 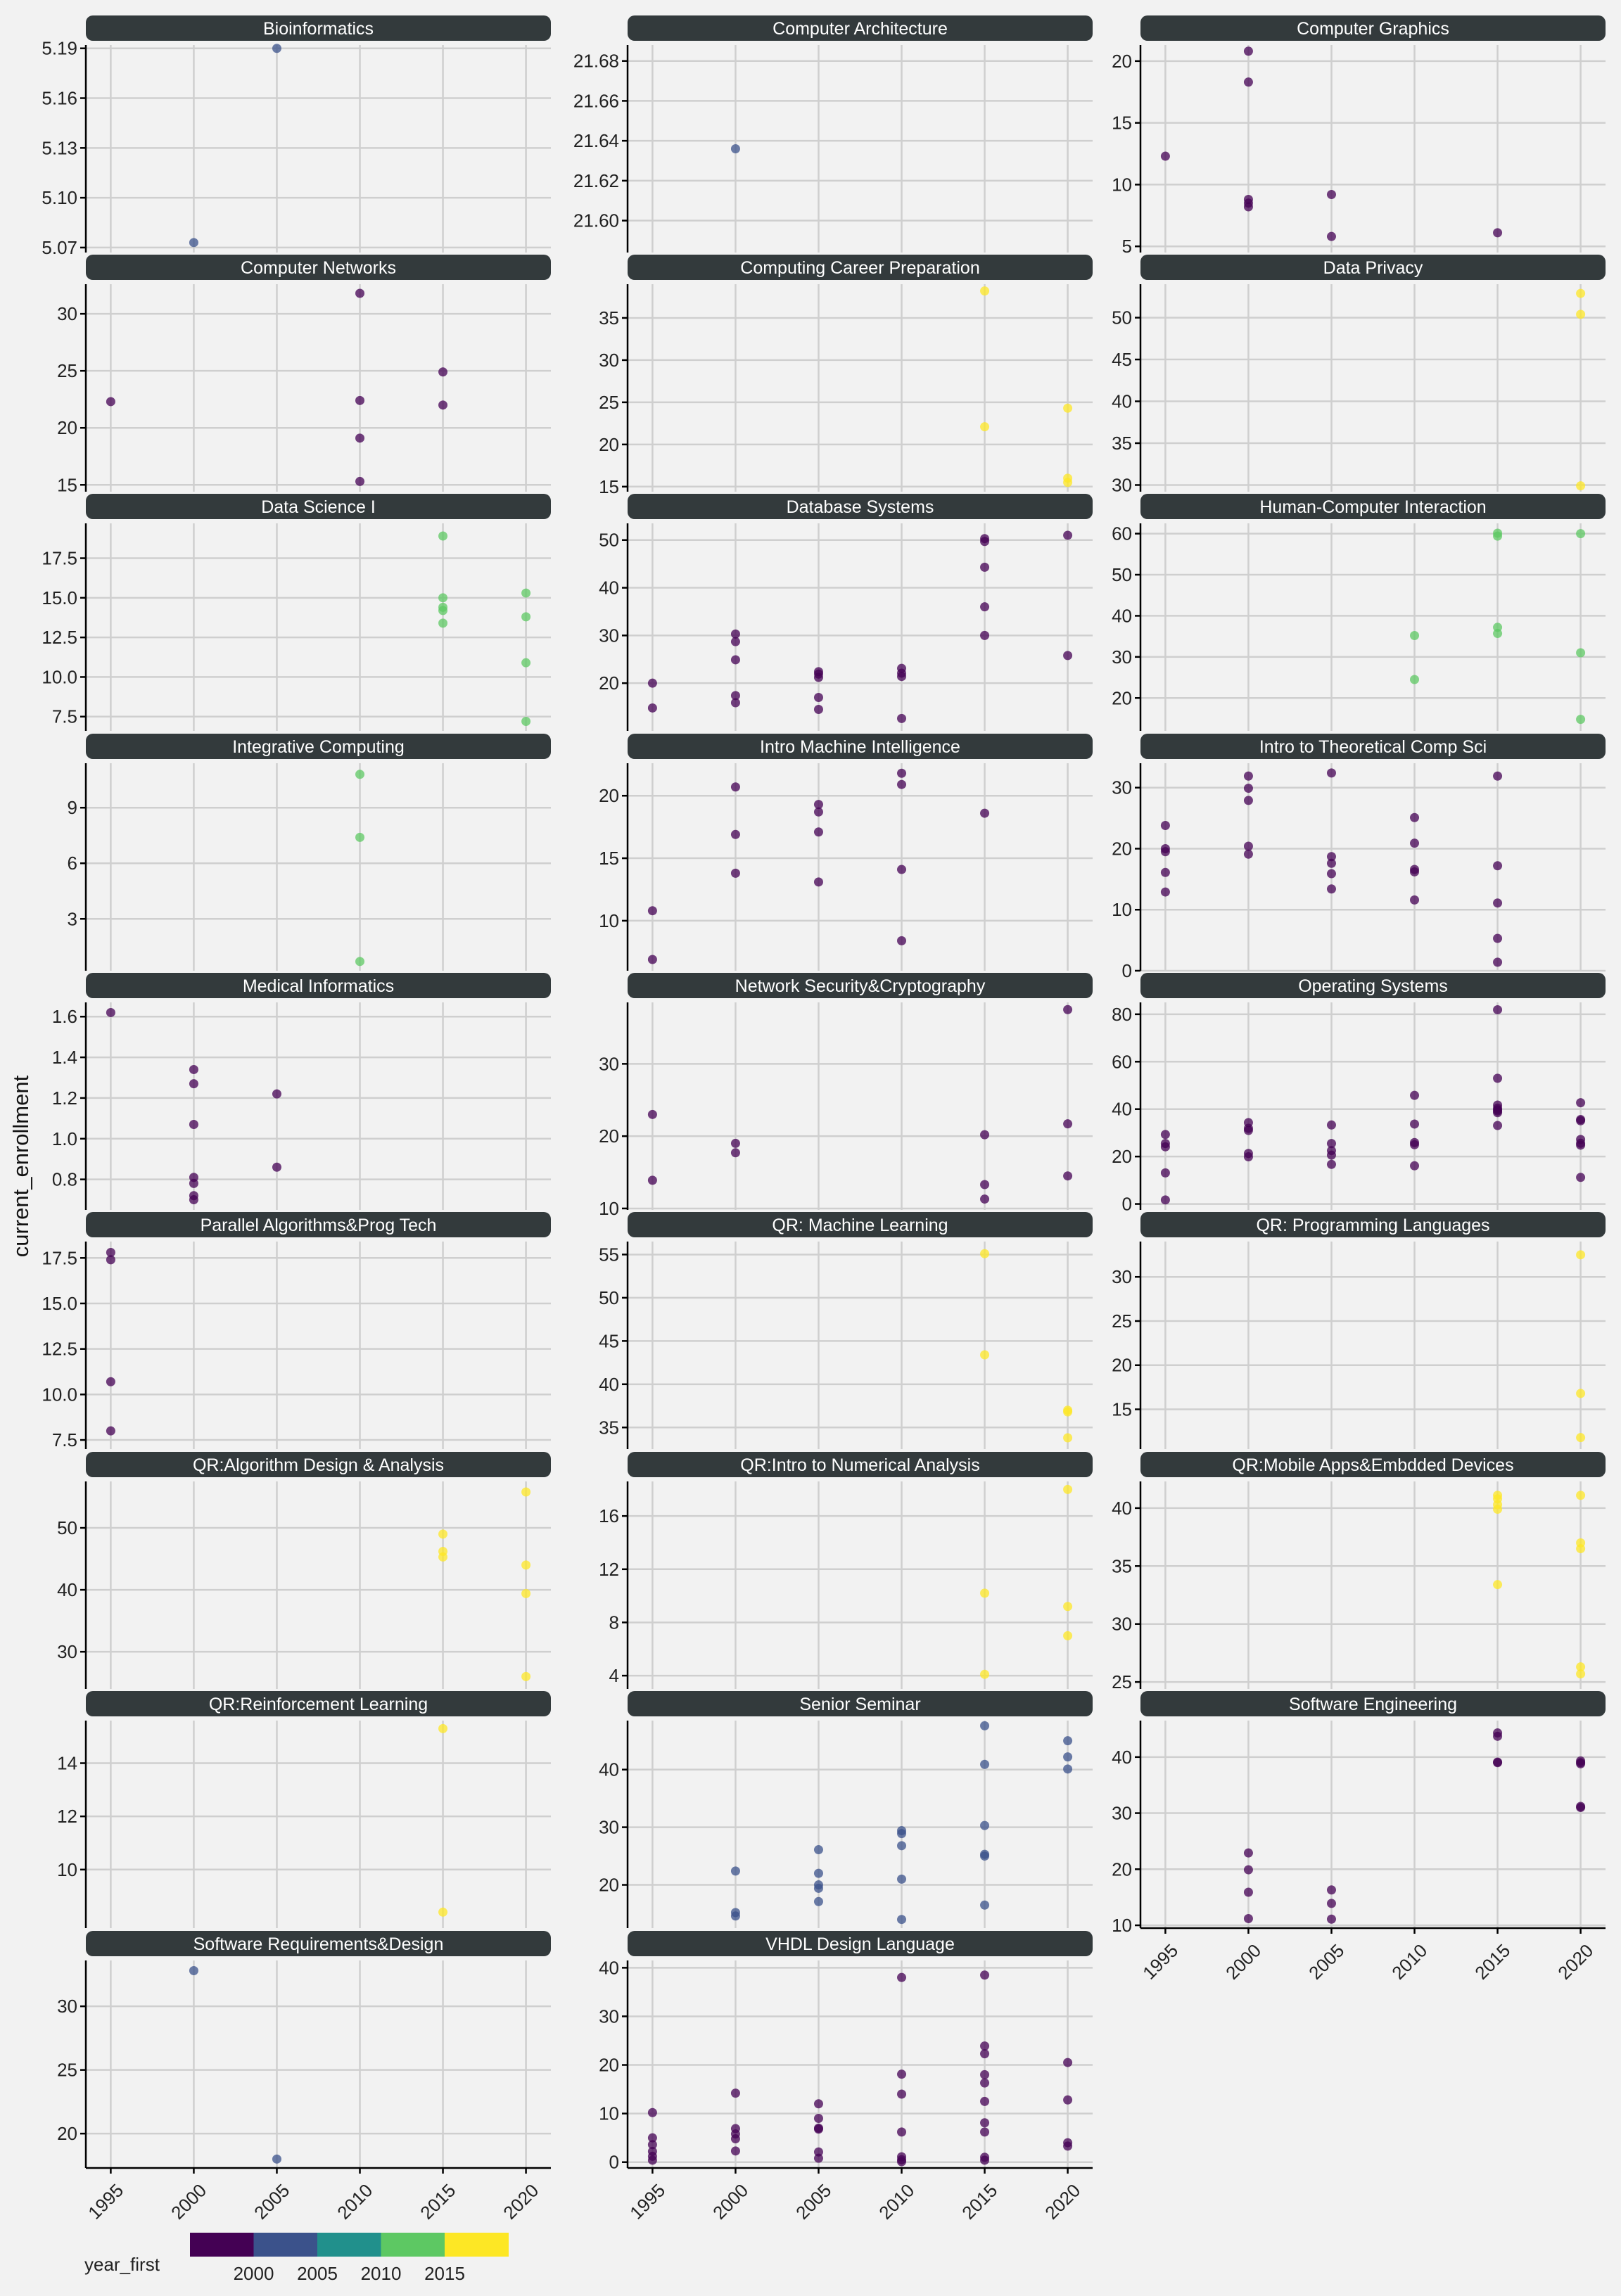 I want to click on y-tick-label: 12, so click(x=609, y=1570).